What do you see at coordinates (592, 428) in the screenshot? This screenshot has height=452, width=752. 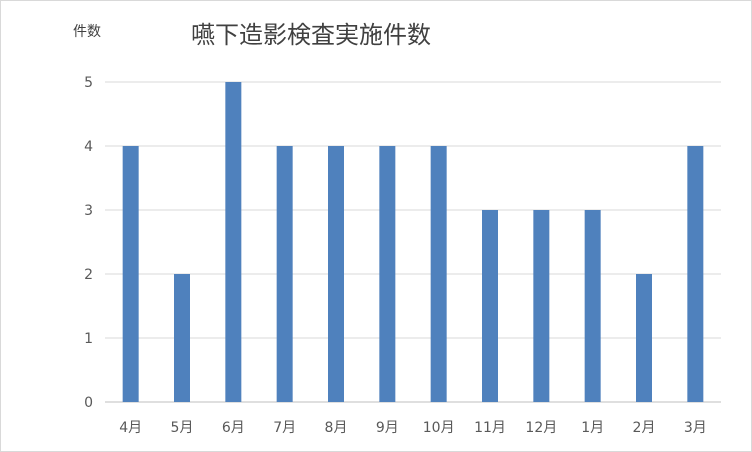 I see `x-tick-label-9: 1月` at bounding box center [592, 428].